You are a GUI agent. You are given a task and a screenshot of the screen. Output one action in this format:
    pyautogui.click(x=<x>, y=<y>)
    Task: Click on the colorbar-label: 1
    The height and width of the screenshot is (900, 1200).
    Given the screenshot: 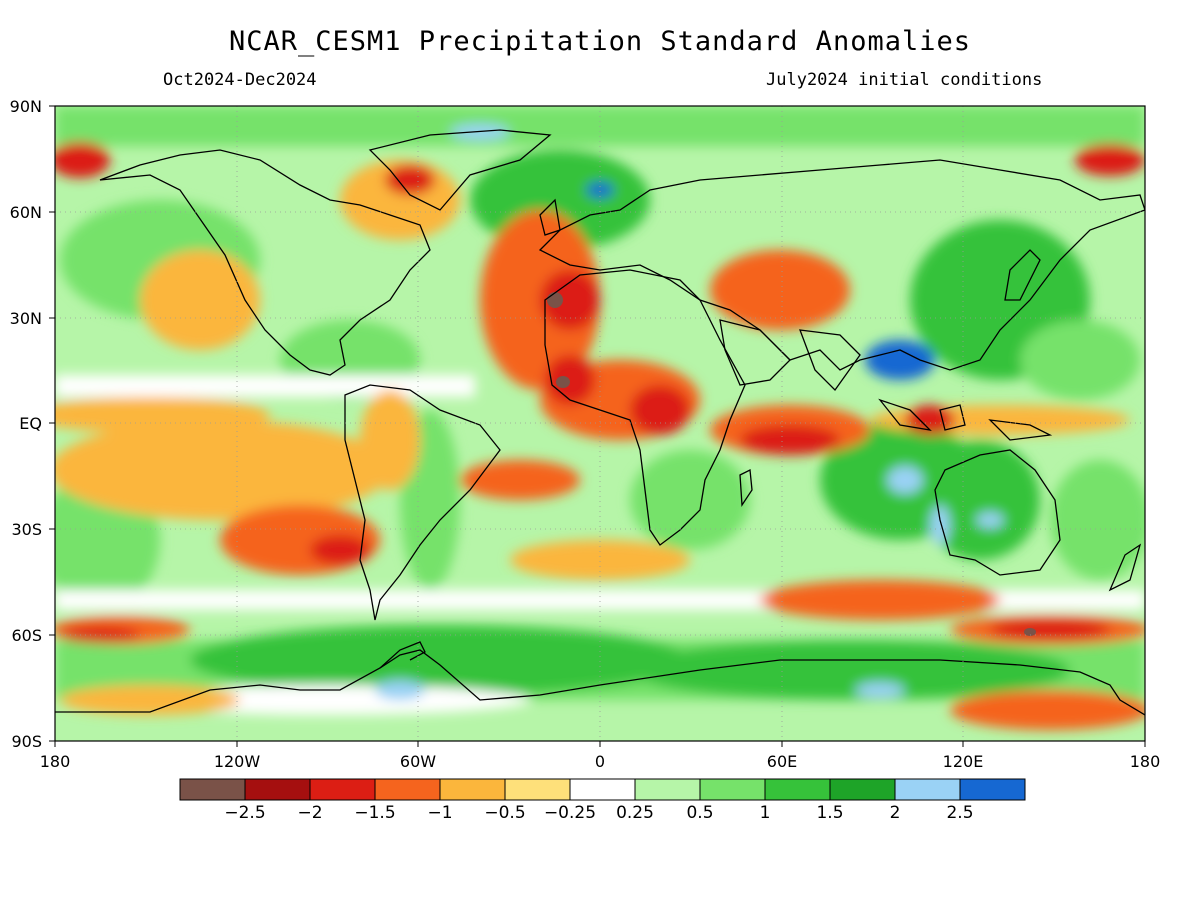 What is the action you would take?
    pyautogui.click(x=765, y=813)
    